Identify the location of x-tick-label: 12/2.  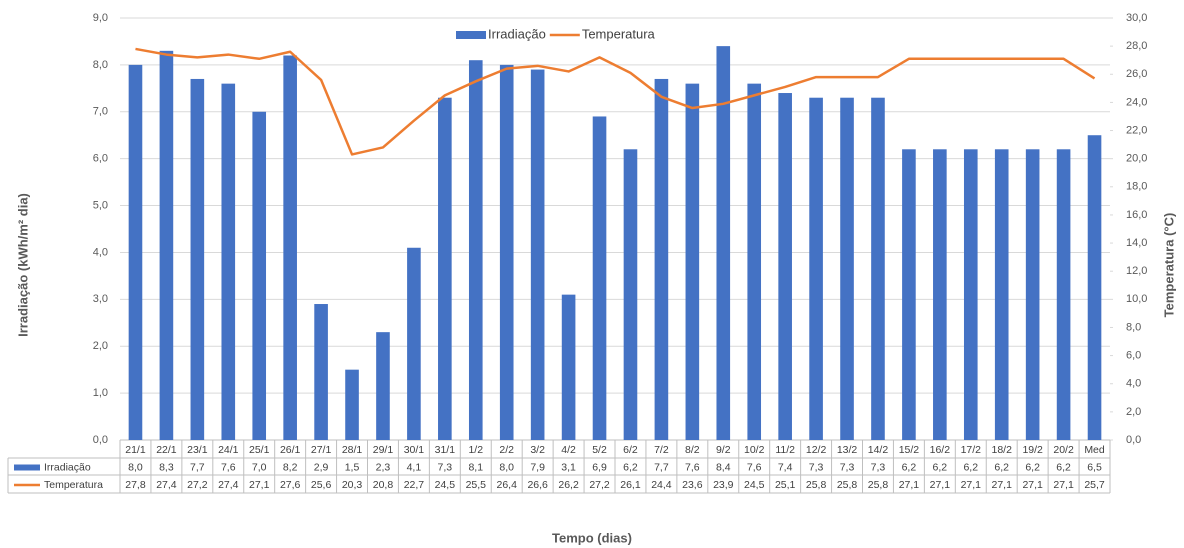
(816, 450).